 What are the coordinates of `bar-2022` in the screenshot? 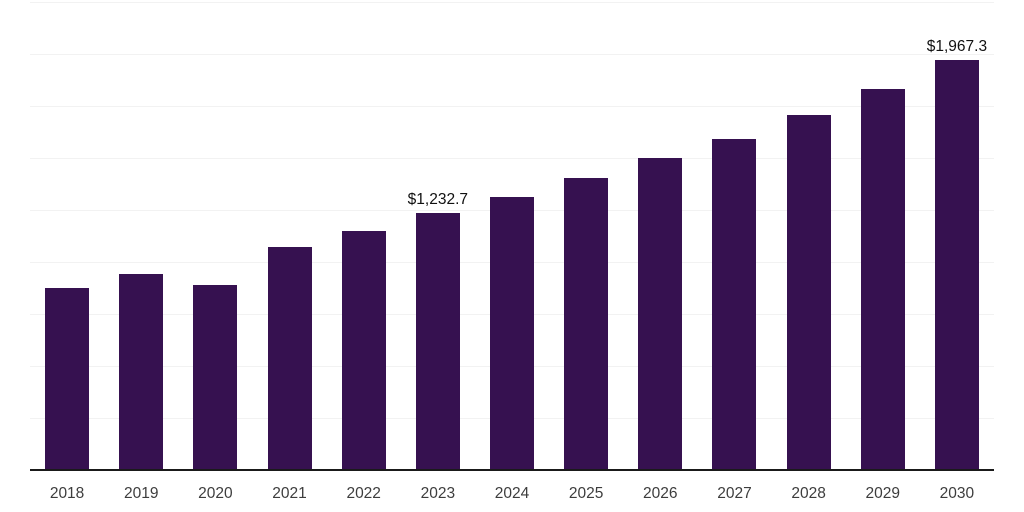 It's located at (363, 350).